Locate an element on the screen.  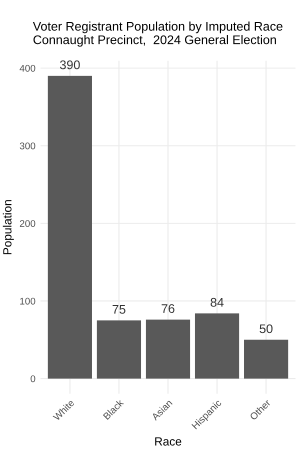
x-axis-title: Race is located at coordinates (168, 441).